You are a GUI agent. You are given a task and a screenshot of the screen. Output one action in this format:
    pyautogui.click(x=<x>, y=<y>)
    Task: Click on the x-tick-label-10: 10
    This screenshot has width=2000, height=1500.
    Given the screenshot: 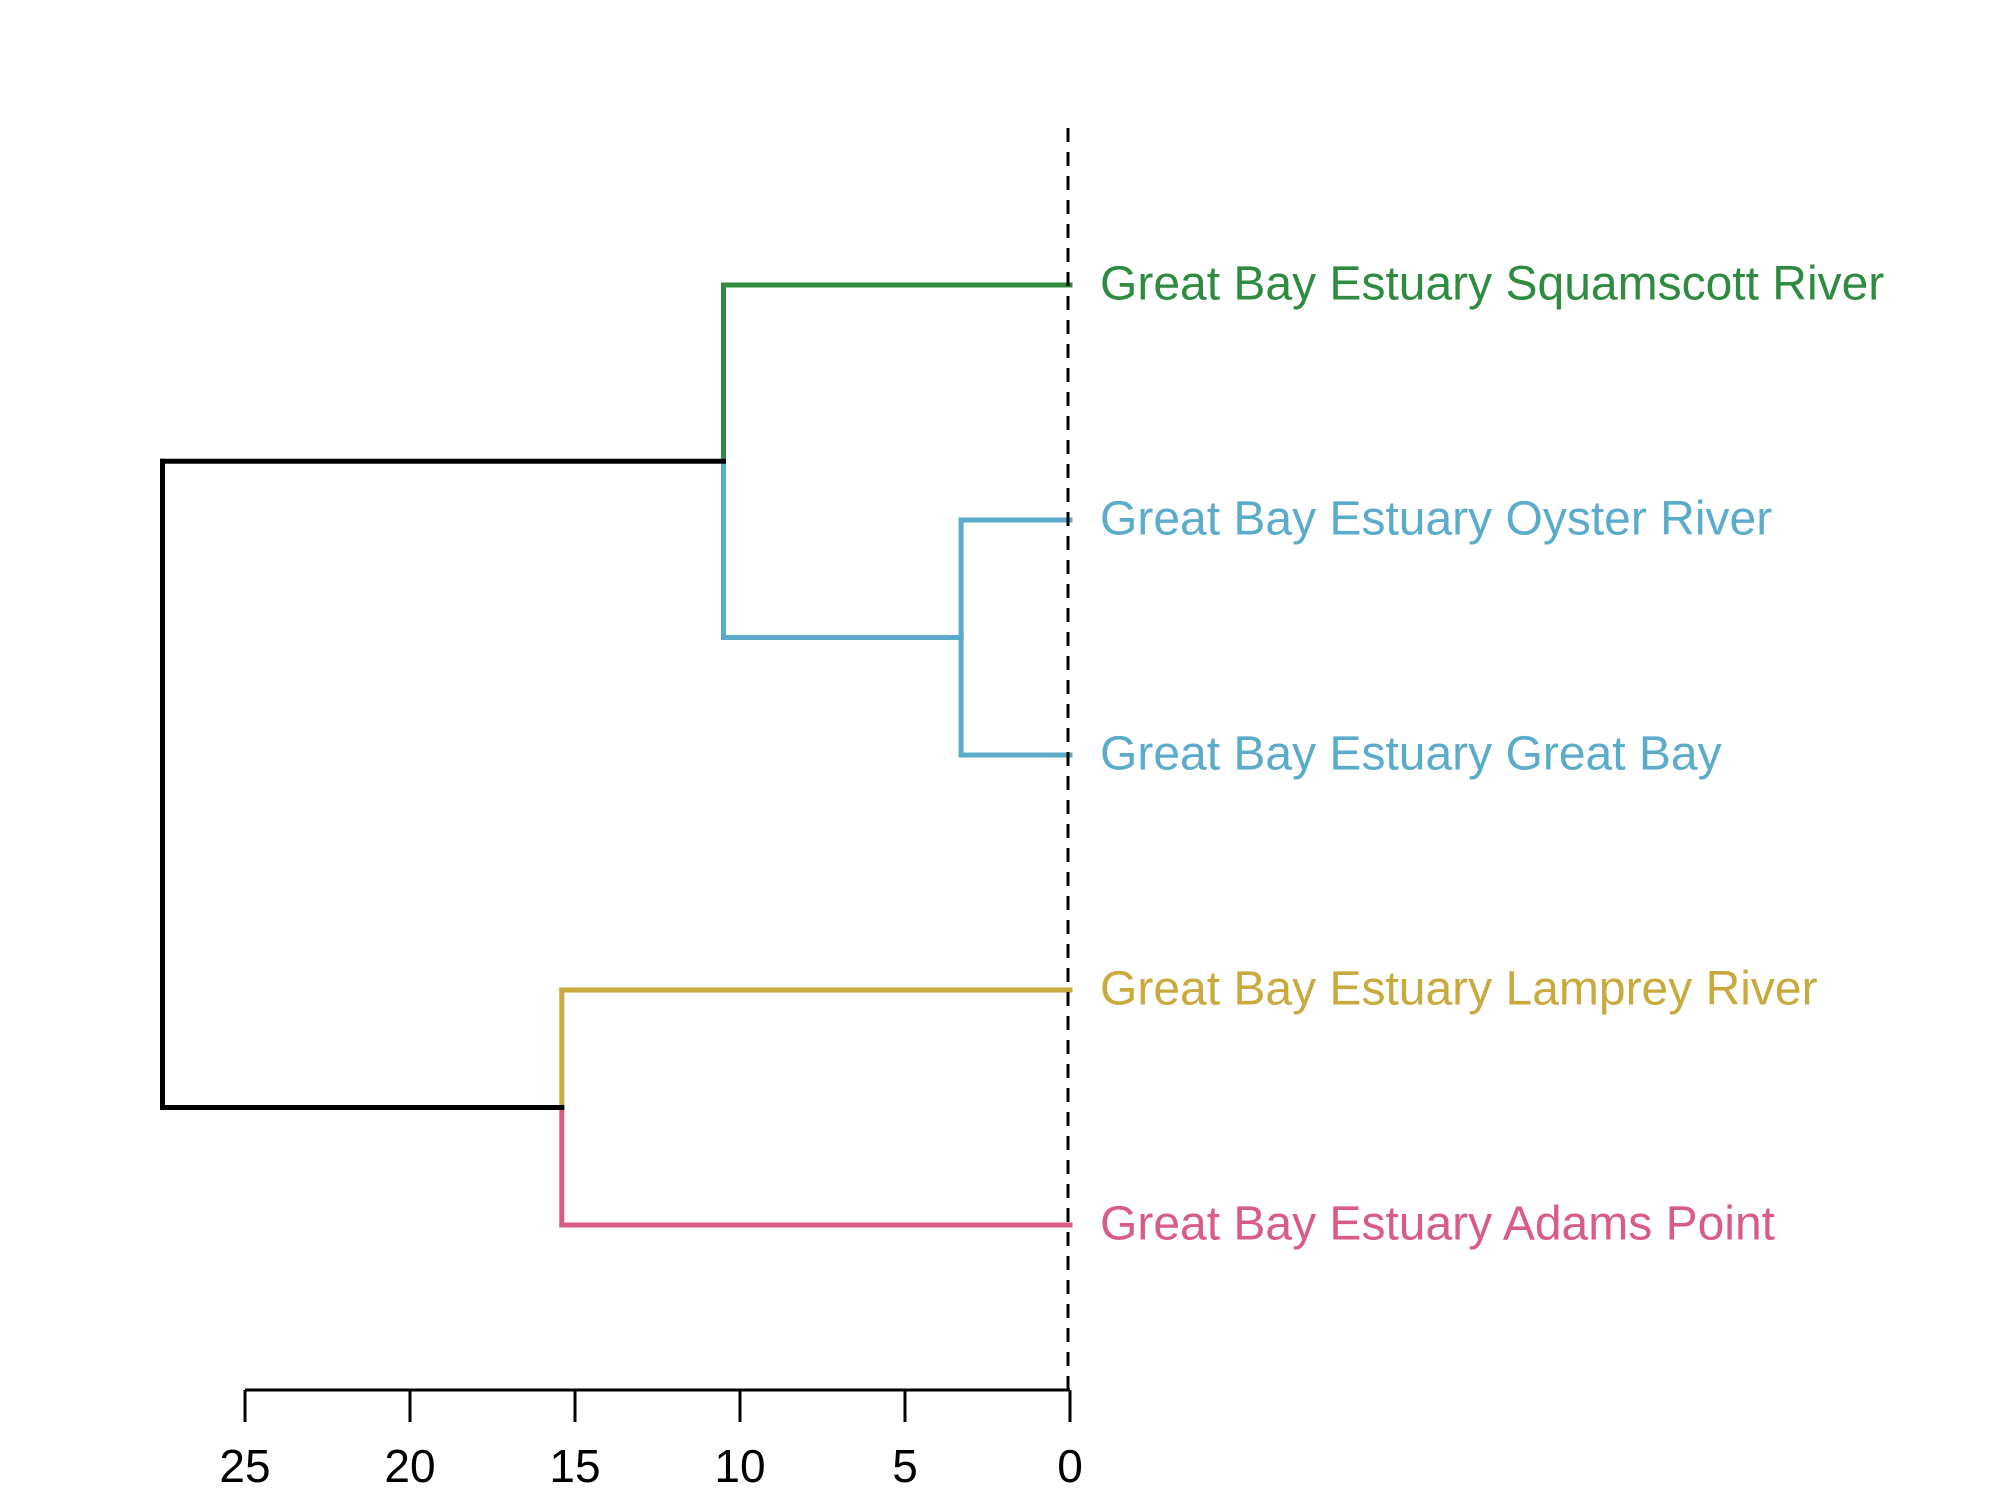 What is the action you would take?
    pyautogui.click(x=739, y=1466)
    